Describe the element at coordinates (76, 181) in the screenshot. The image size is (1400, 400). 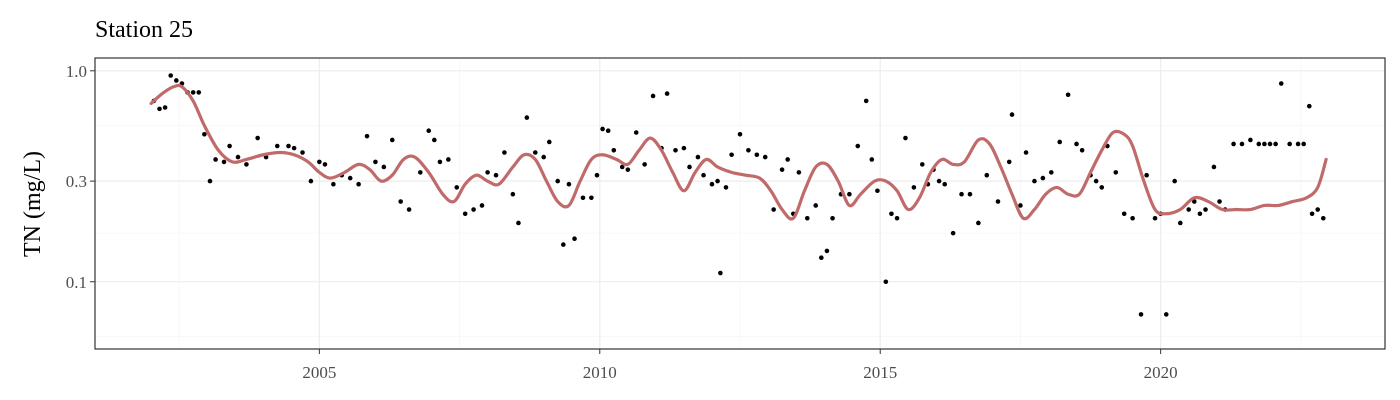
I see `y-tick-label: 0.3` at that location.